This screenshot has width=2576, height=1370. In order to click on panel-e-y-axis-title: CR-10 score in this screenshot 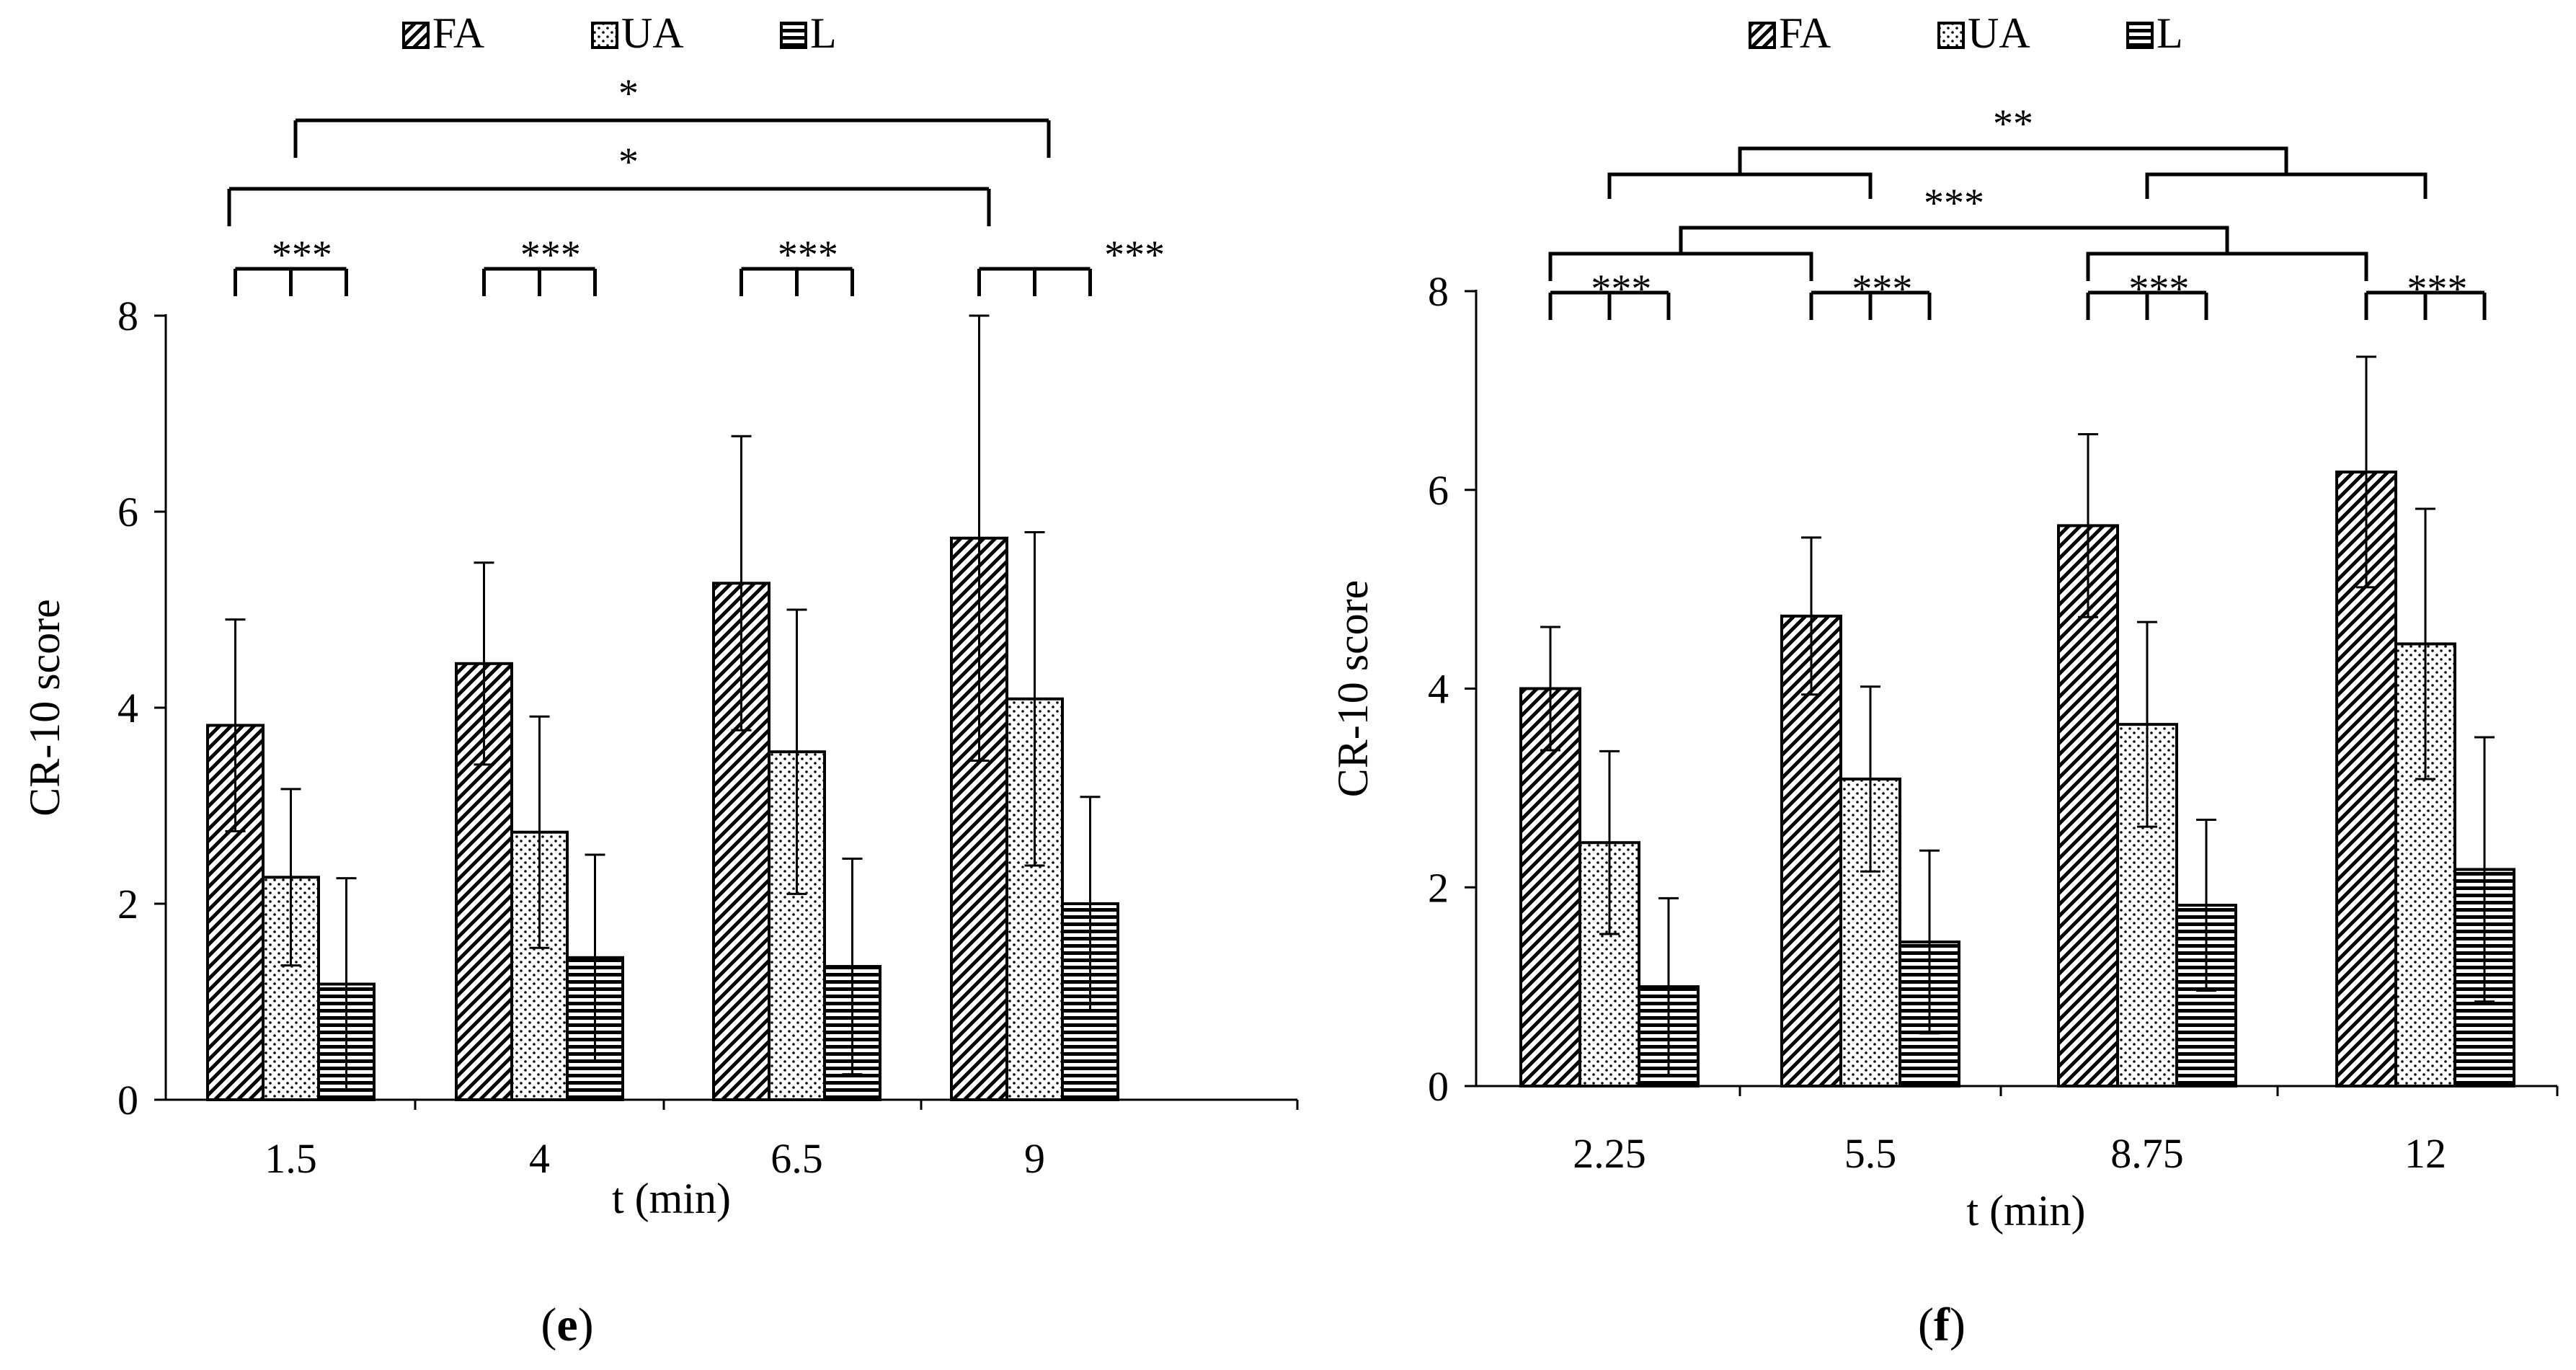, I will do `click(44, 708)`.